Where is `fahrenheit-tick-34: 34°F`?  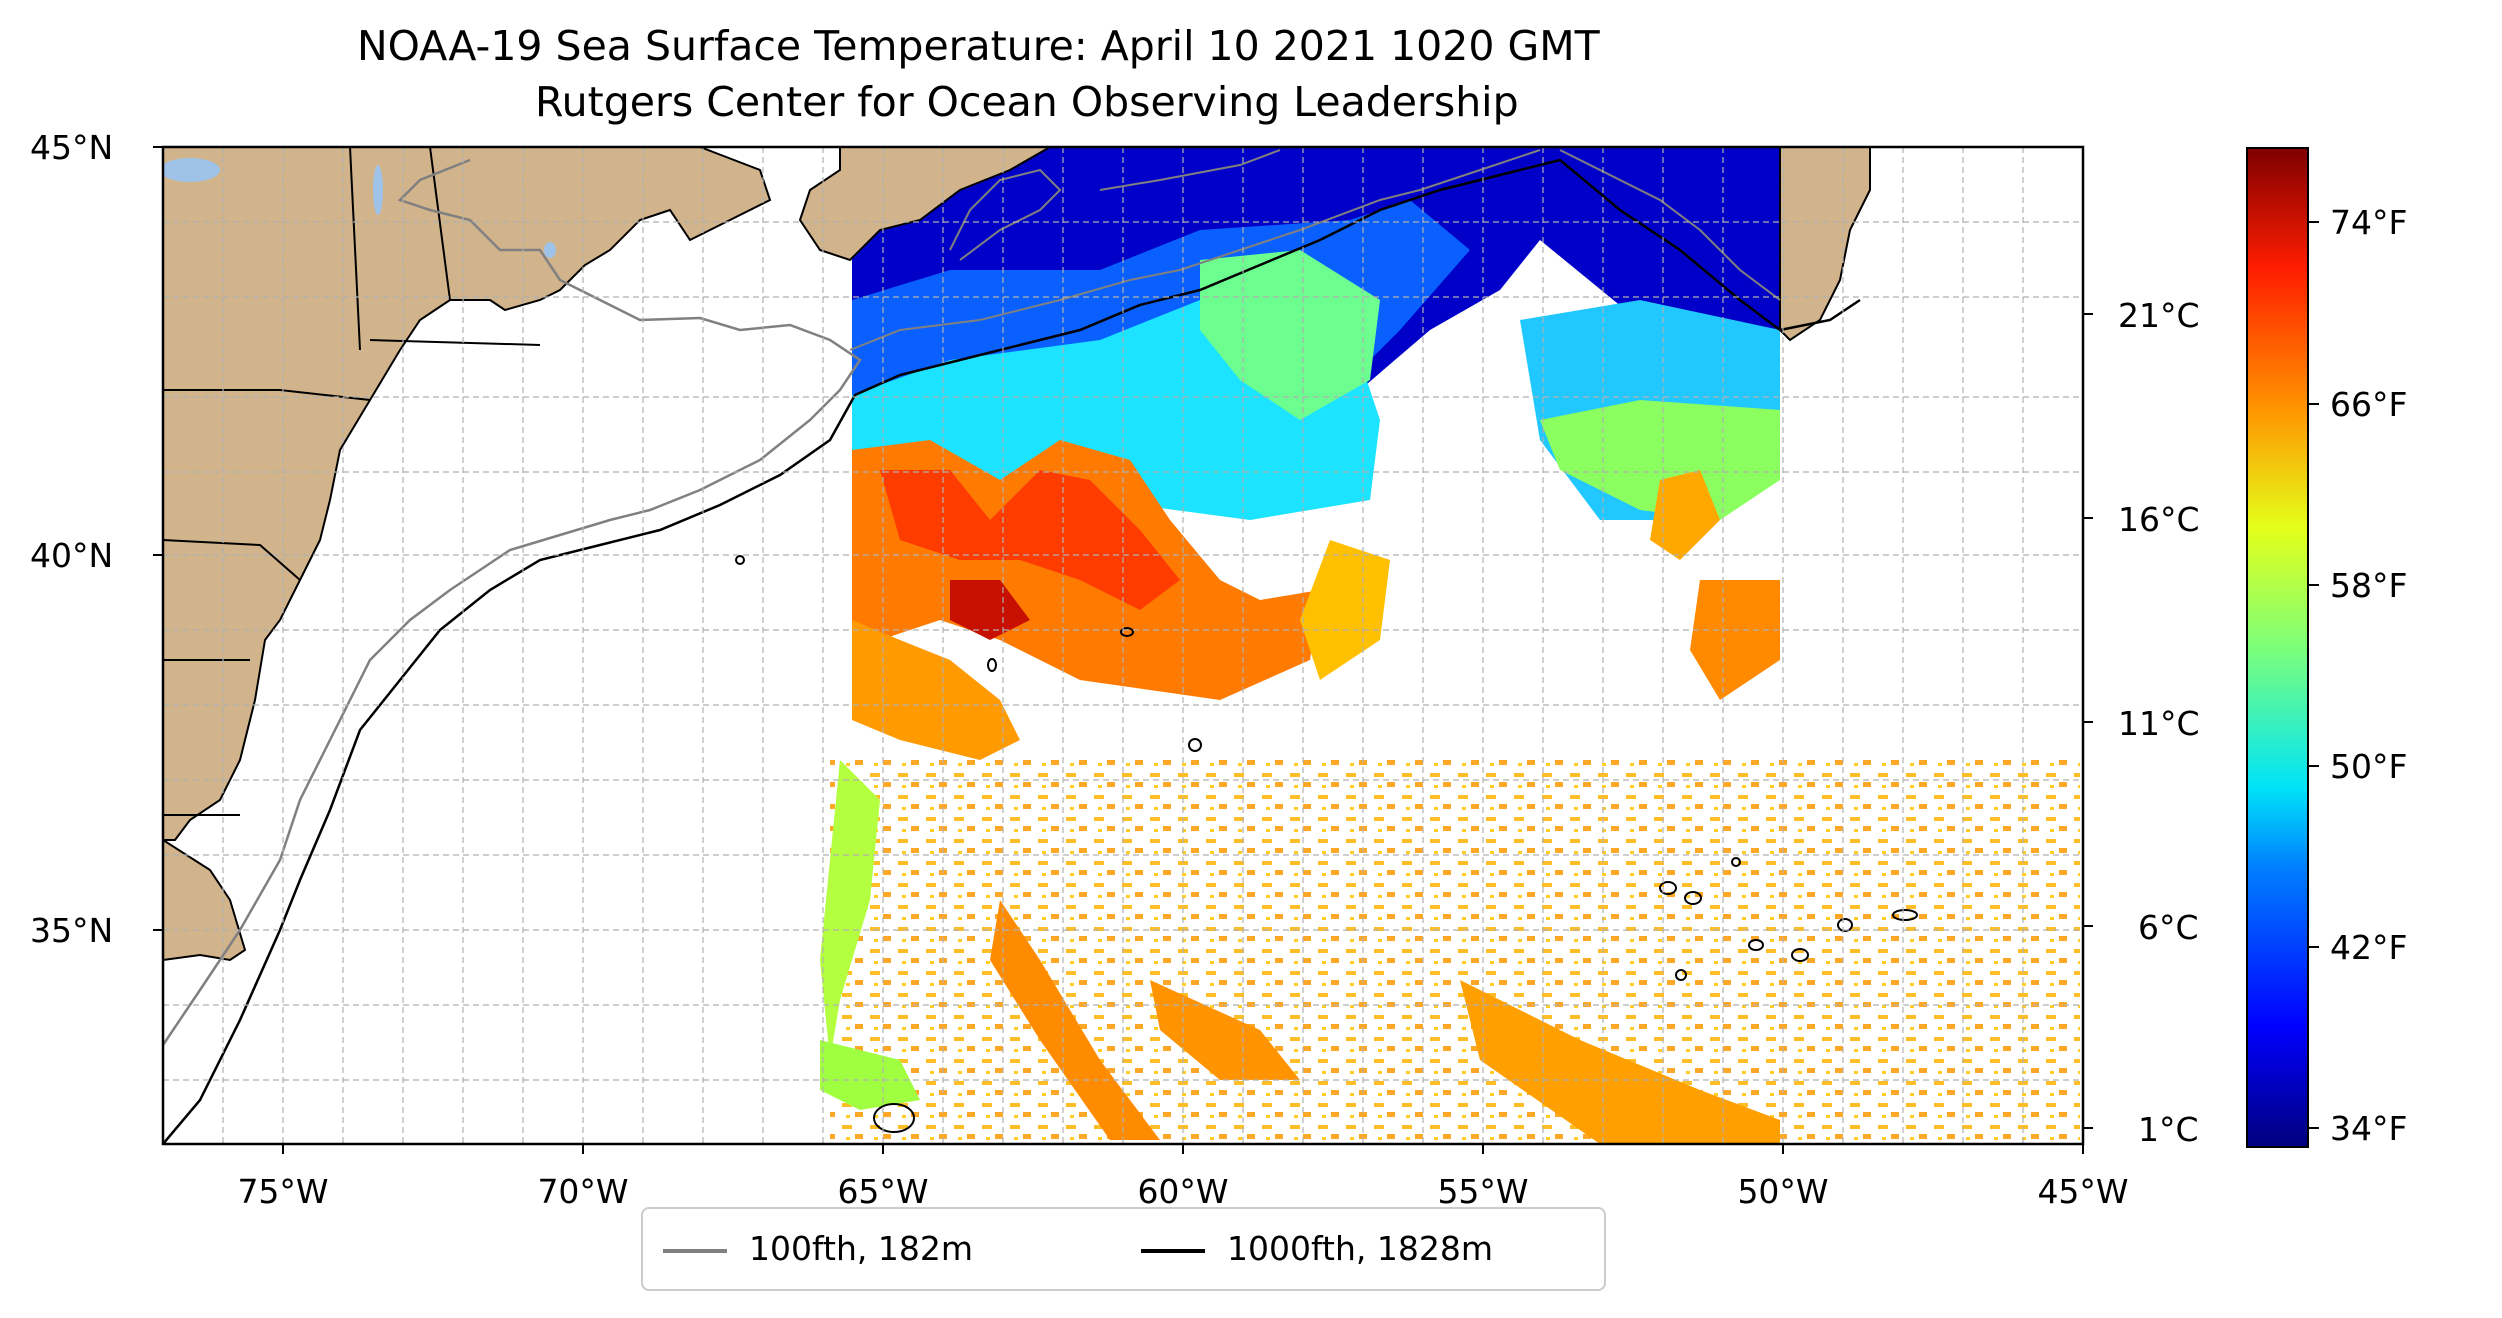
fahrenheit-tick-34: 34°F is located at coordinates (2369, 1128).